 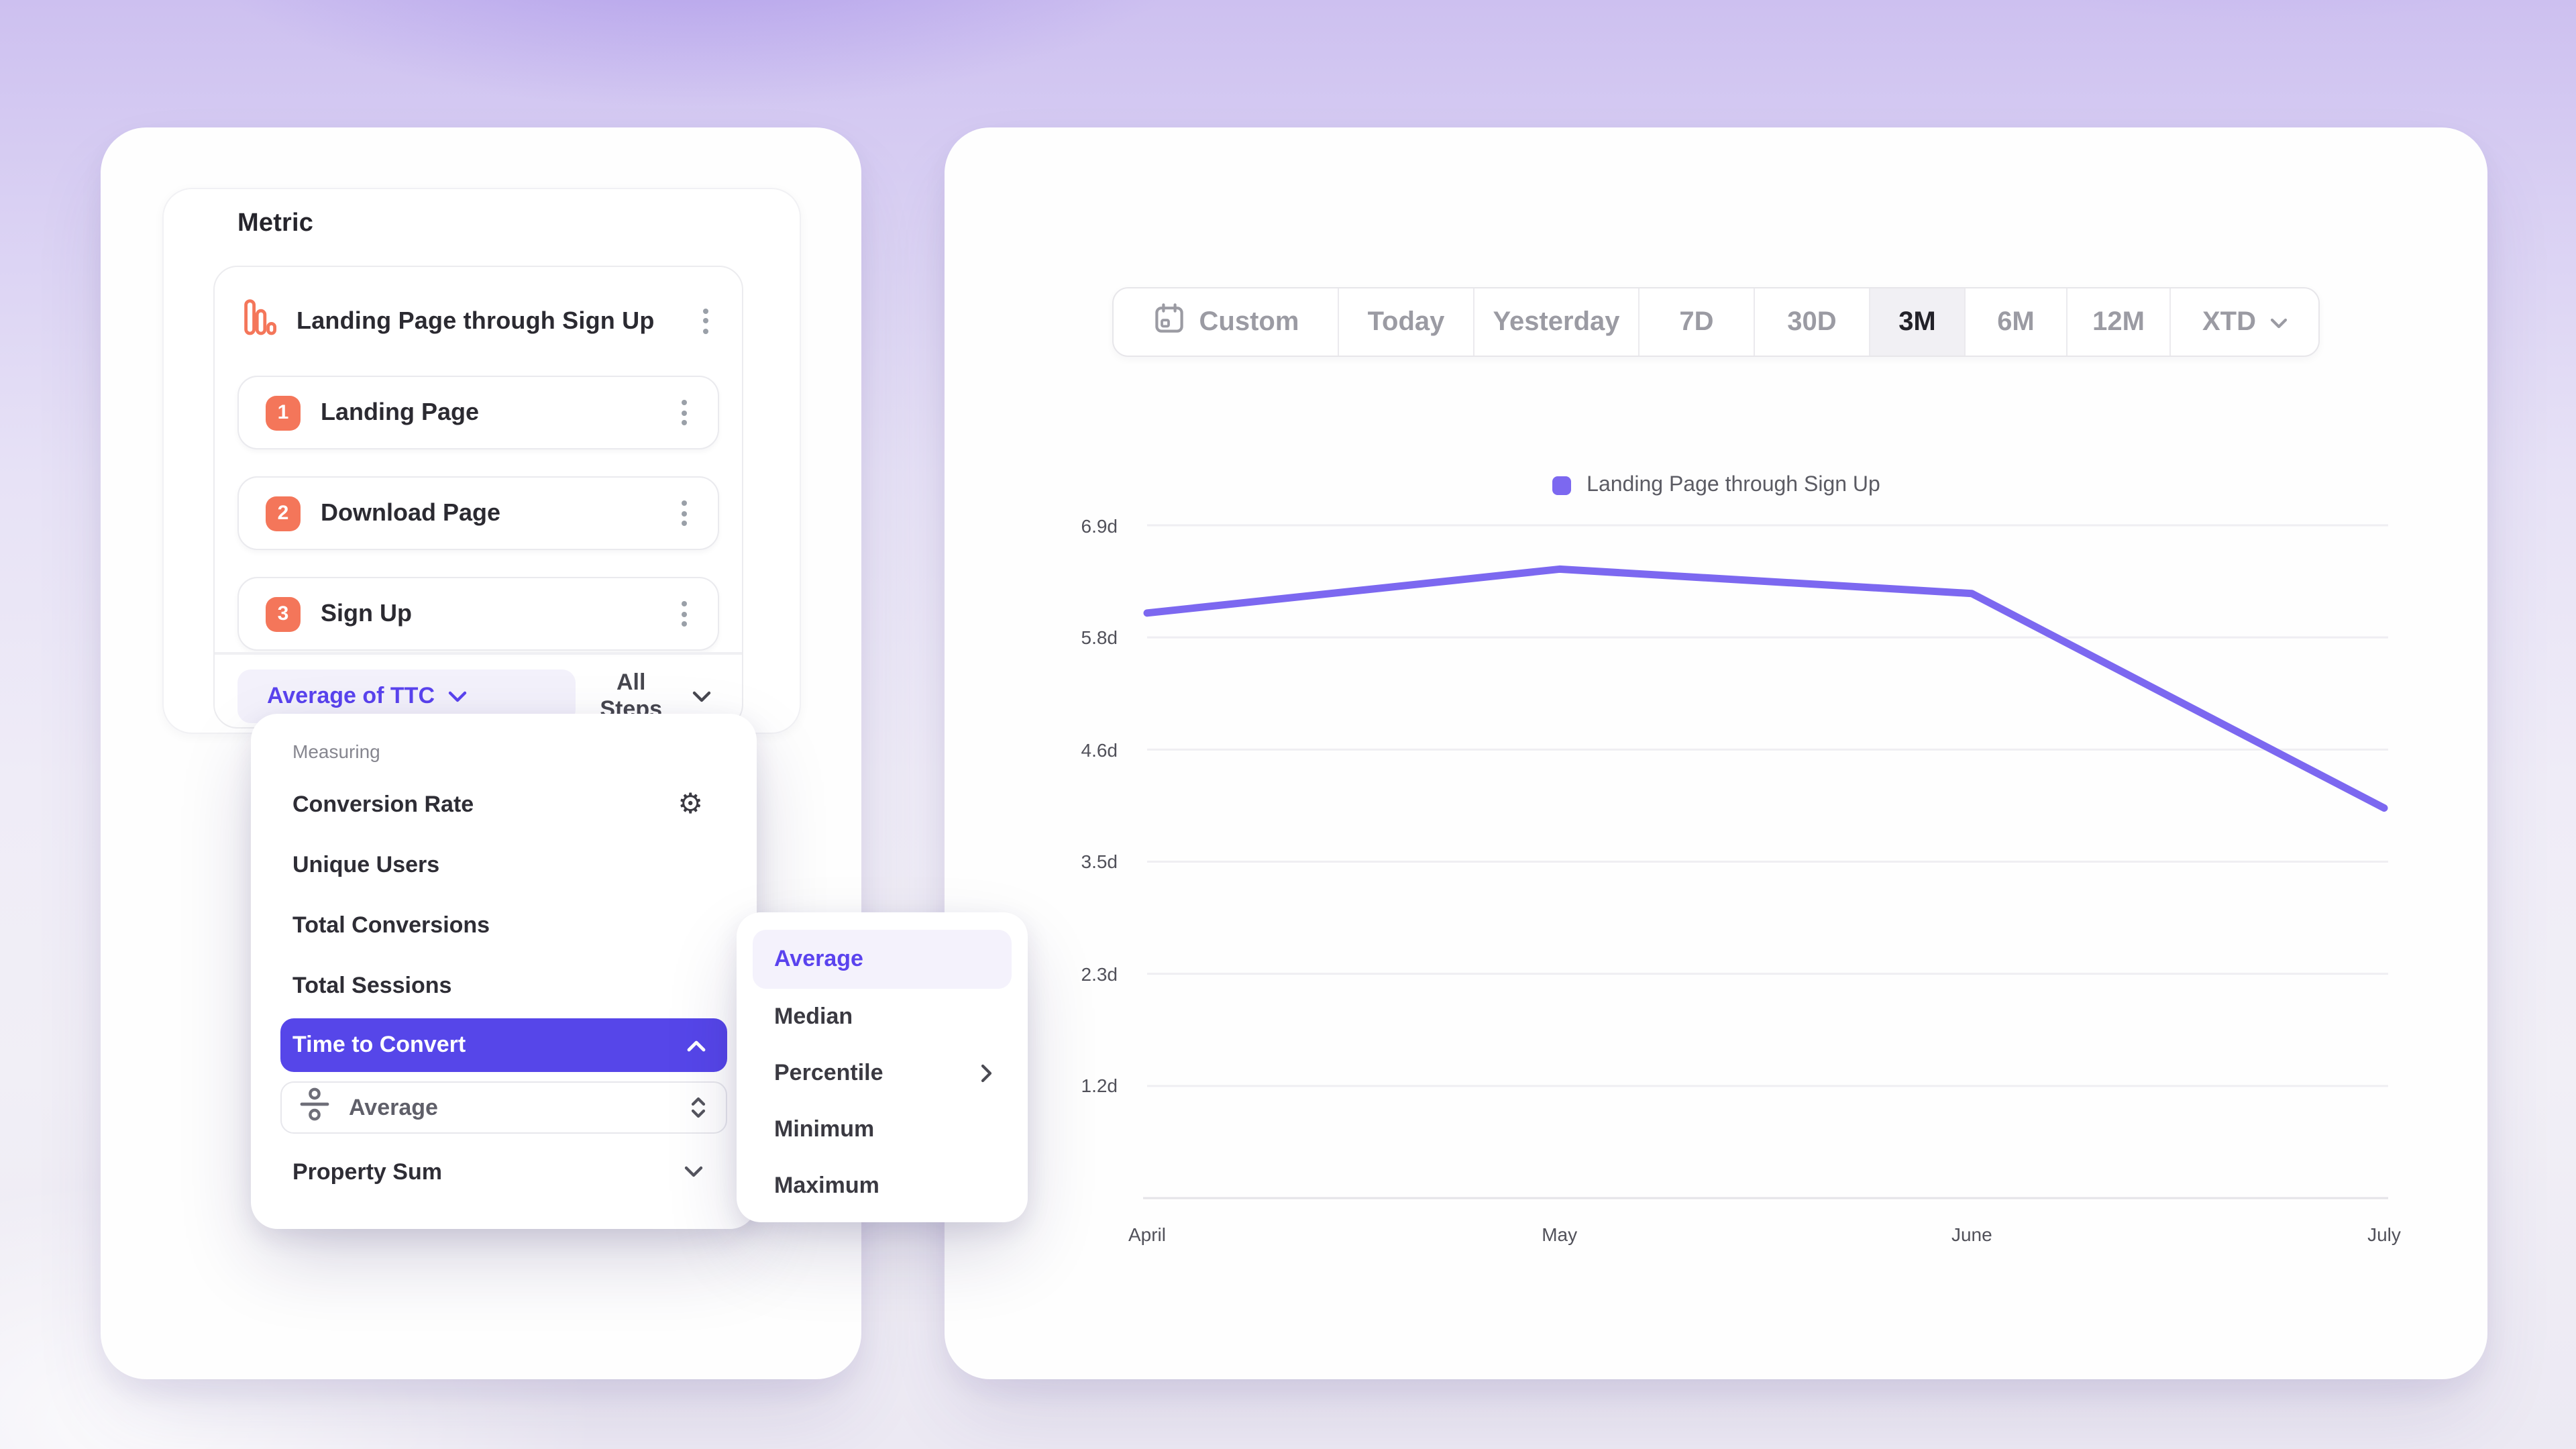 I want to click on submenu-item-label: Median, so click(x=813, y=1016).